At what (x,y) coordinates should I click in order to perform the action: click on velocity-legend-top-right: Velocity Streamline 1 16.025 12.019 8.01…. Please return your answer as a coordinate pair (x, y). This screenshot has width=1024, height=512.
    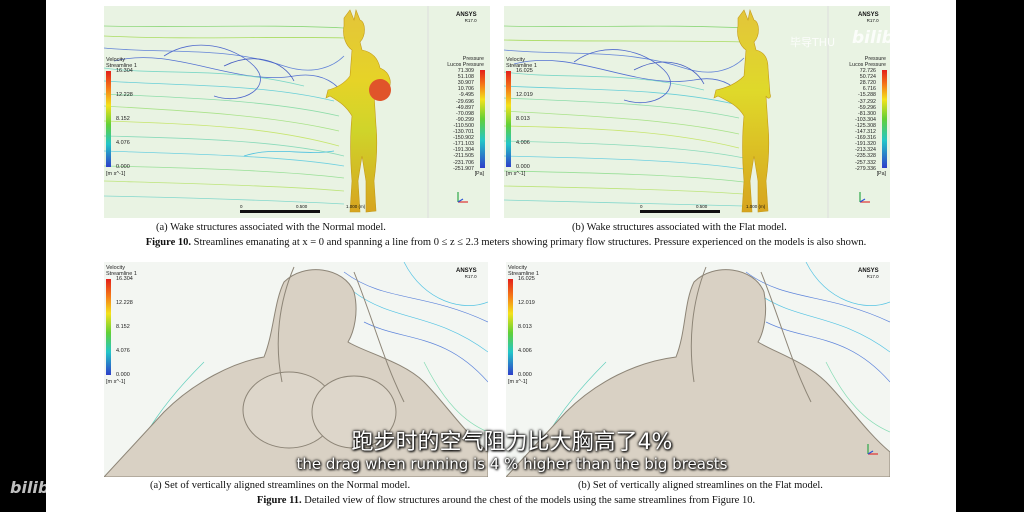
    Looking at the image, I should click on (521, 117).